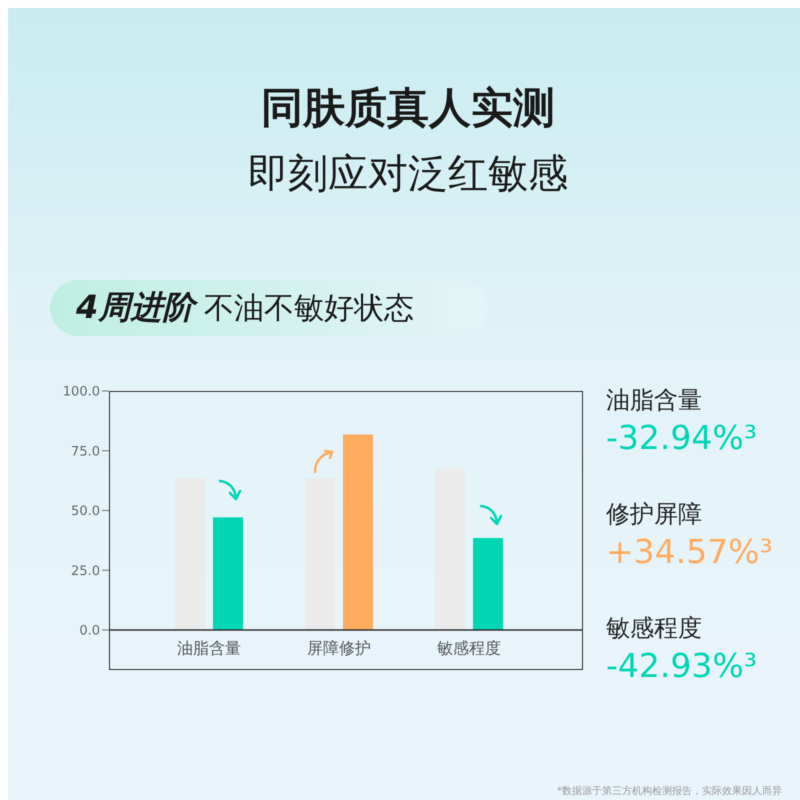  What do you see at coordinates (681, 665) in the screenshot?
I see `text: -42.93%³` at bounding box center [681, 665].